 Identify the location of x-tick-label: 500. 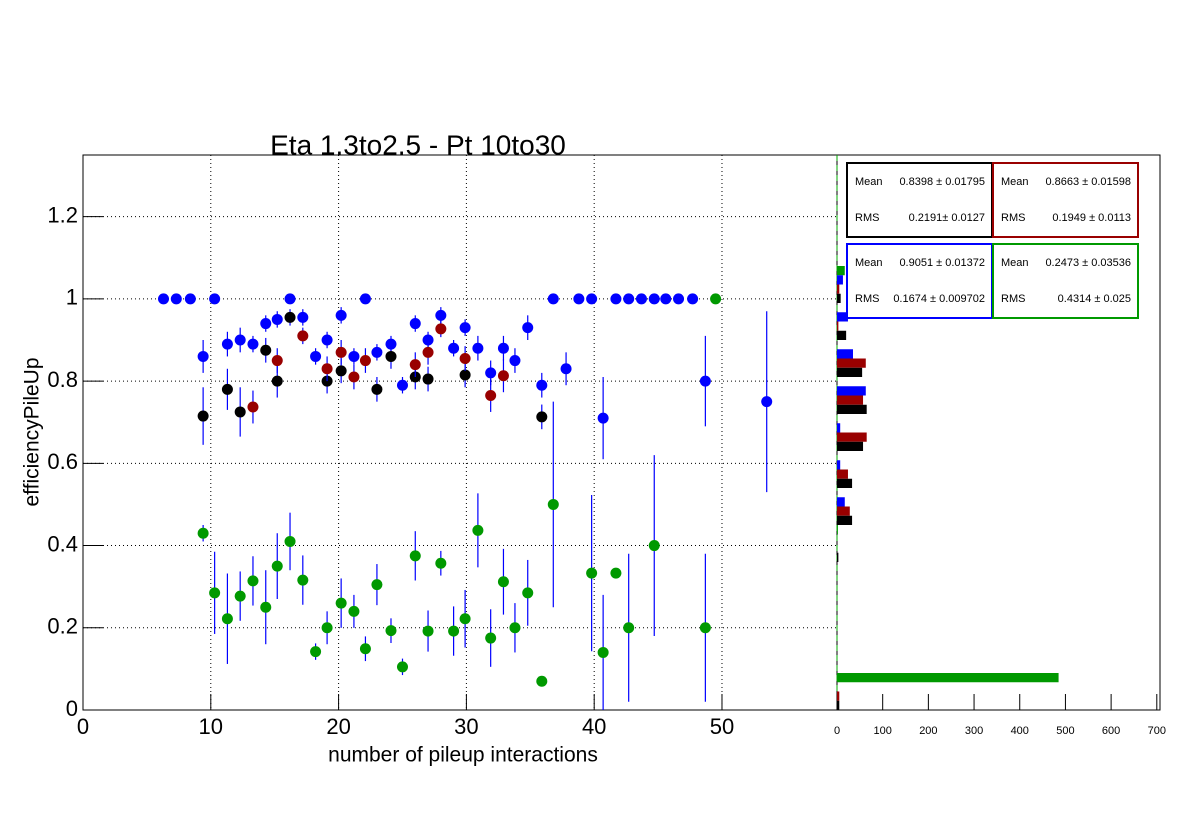
(1065, 731).